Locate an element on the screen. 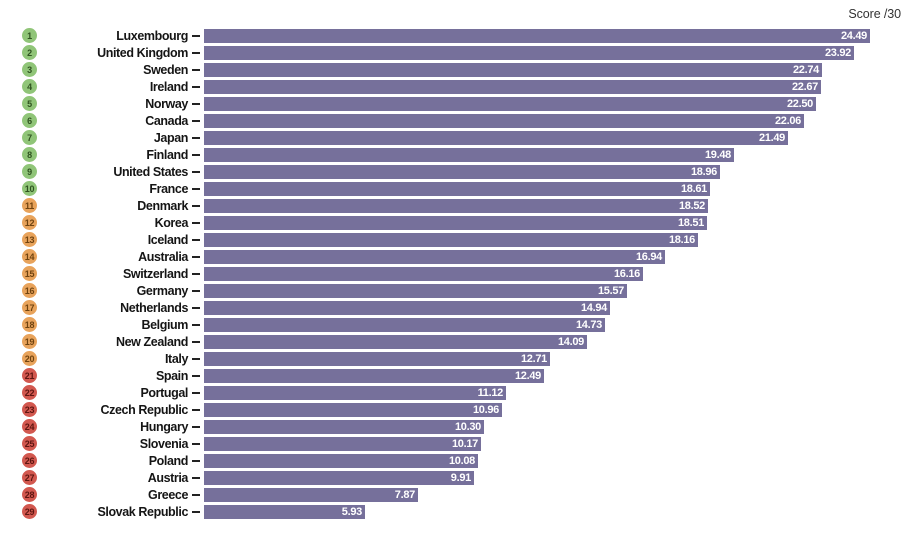 This screenshot has width=908, height=534. score-value: 11.12 is located at coordinates (490, 392).